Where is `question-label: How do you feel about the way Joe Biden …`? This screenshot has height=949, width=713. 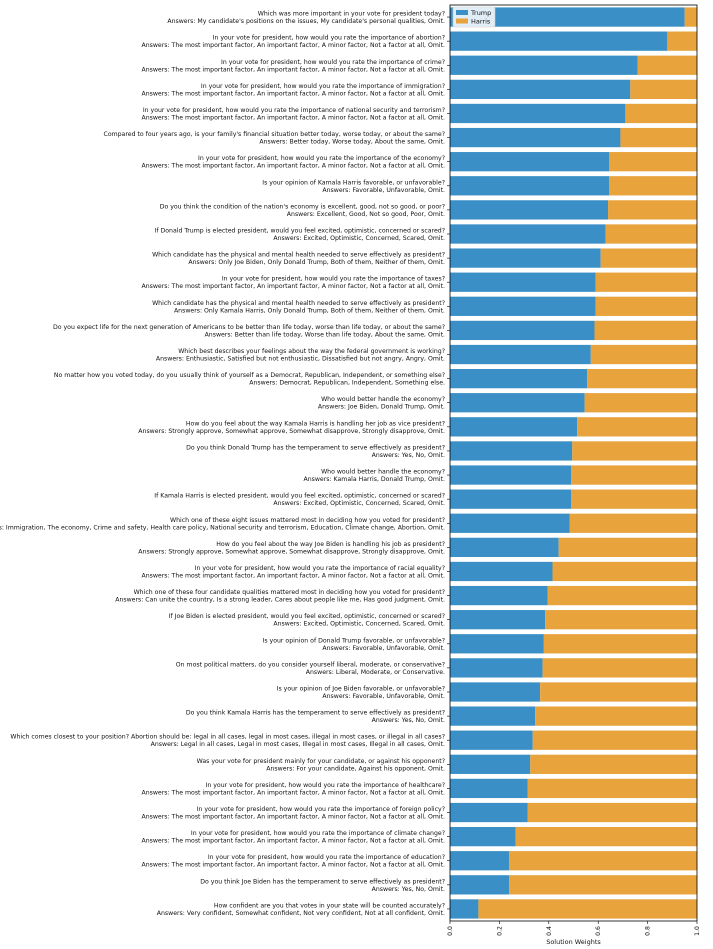 question-label: How do you feel about the way Joe Biden … is located at coordinates (330, 544).